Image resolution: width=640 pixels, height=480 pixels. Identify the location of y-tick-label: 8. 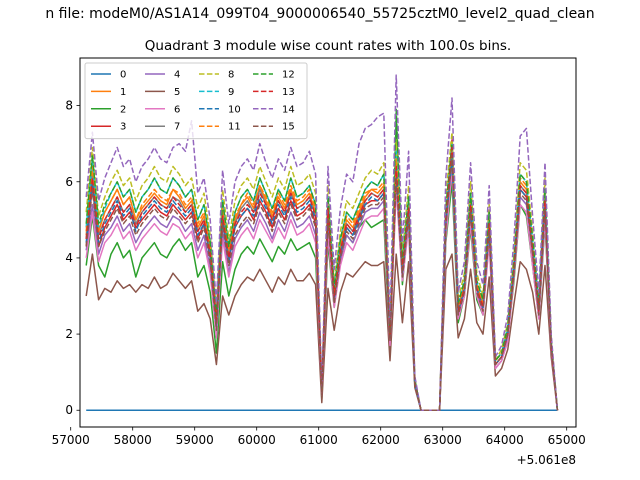
(69, 106).